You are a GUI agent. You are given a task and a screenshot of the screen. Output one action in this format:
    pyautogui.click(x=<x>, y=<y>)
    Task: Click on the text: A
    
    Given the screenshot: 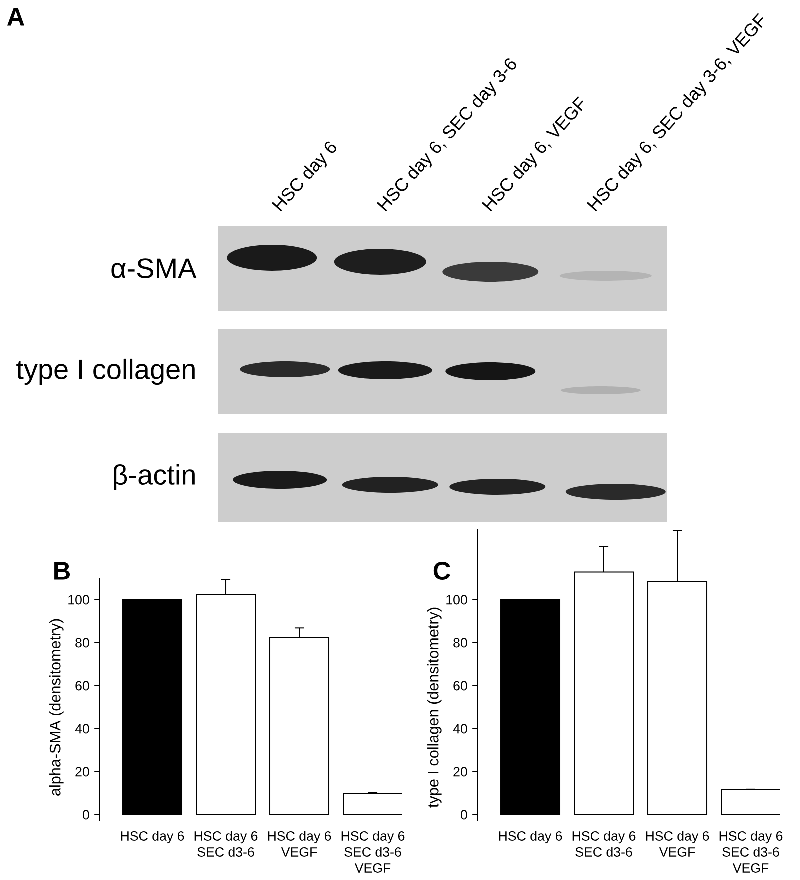 What is the action you would take?
    pyautogui.click(x=15, y=17)
    